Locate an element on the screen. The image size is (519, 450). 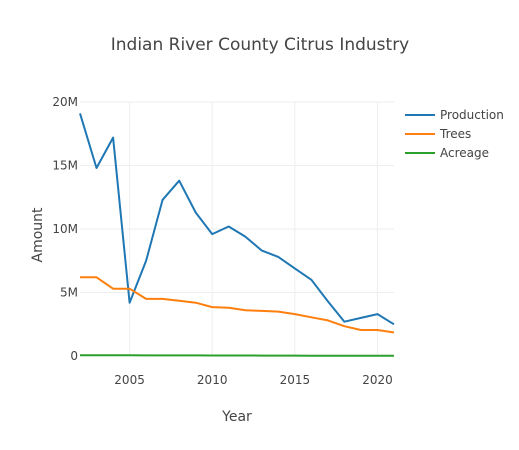
series-line-trees is located at coordinates (237, 305).